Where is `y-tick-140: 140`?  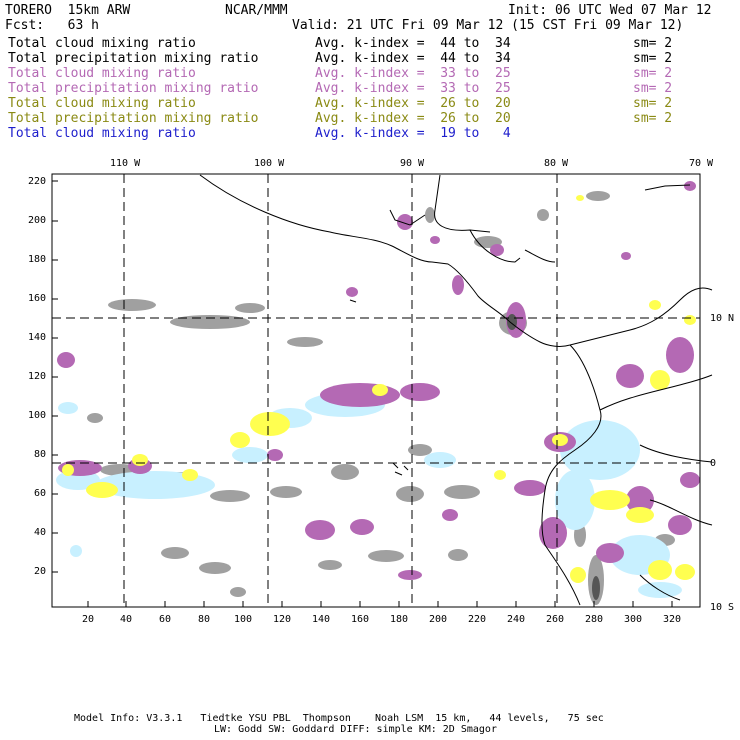
y-tick-140: 140 is located at coordinates (36, 337).